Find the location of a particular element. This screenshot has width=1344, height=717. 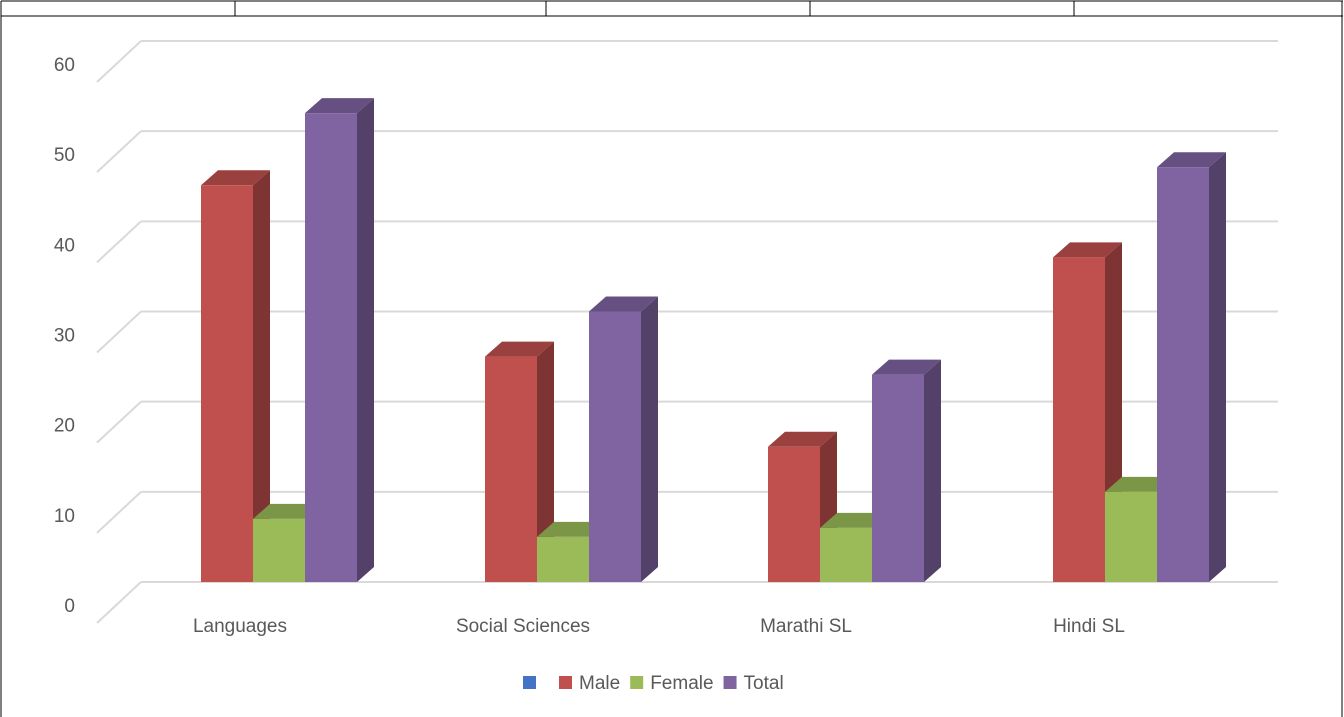

y-tick-label: 50 is located at coordinates (64, 155).